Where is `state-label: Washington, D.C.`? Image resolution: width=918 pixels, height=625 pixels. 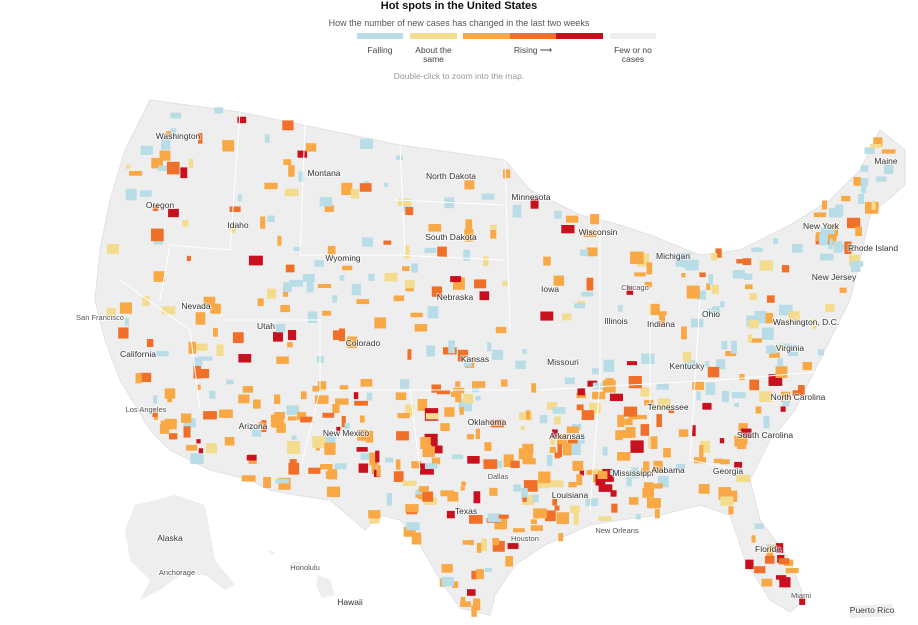
state-label: Washington, D.C. is located at coordinates (806, 322).